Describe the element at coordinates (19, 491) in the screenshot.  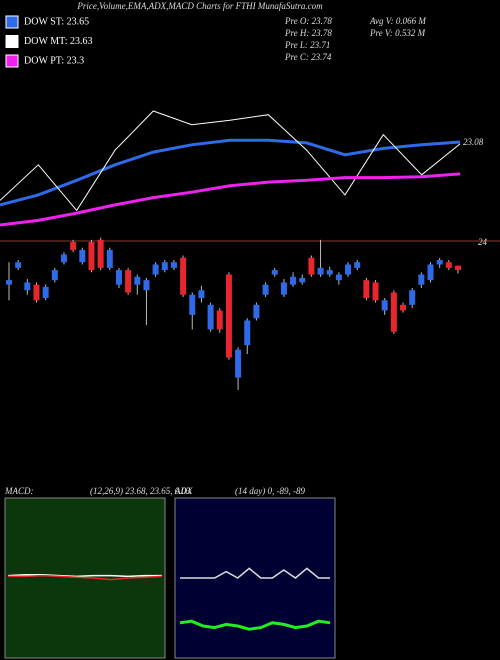
I see `panel-label: MACD:` at that location.